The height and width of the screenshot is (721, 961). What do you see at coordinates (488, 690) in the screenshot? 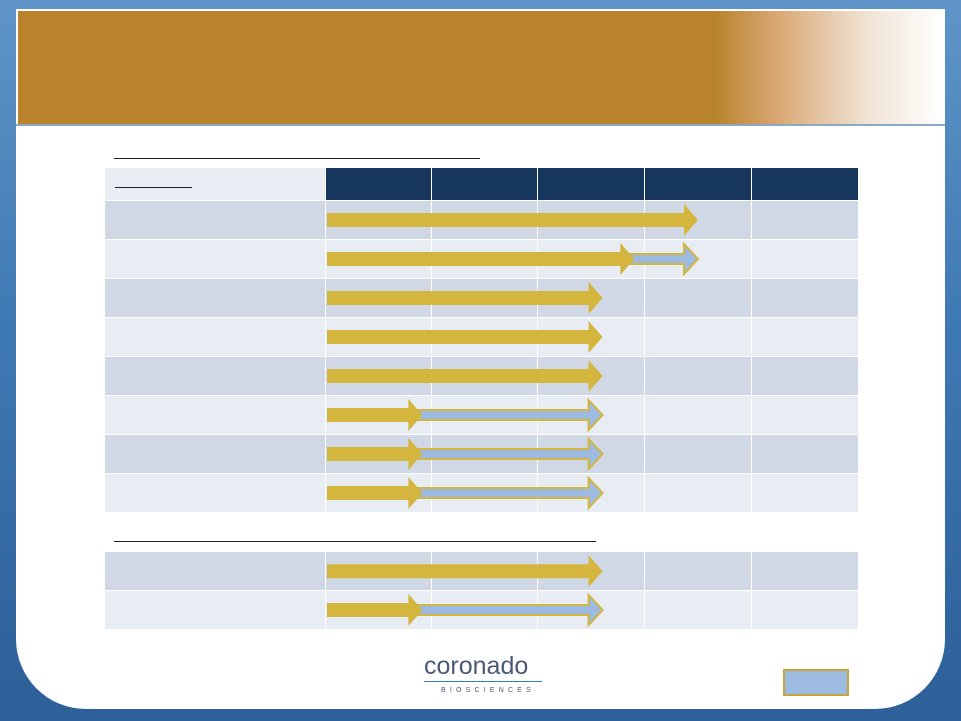
I see `logo-tagline: BIOSCIENCES` at bounding box center [488, 690].